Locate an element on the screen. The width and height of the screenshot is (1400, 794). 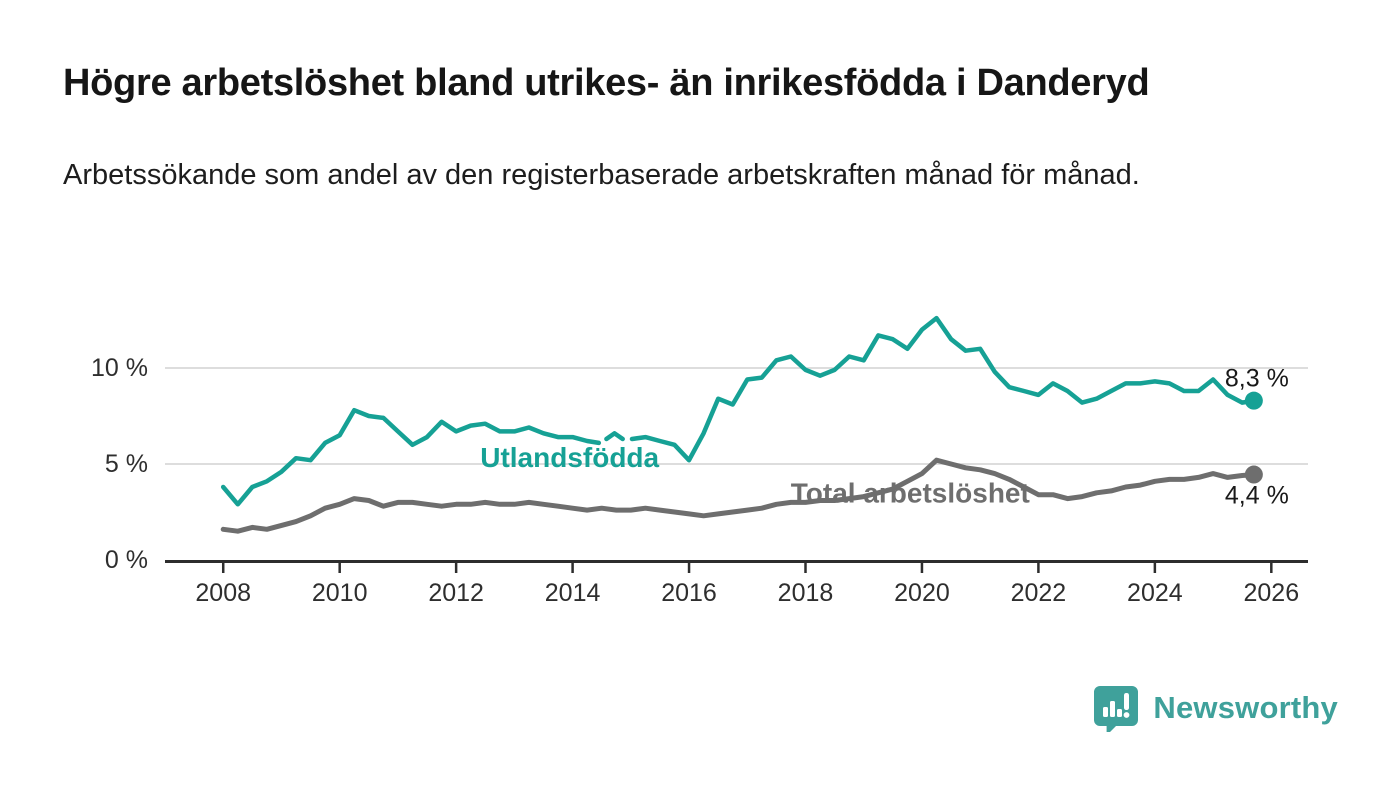
x-tick-label-2024: 2024 is located at coordinates (1155, 593).